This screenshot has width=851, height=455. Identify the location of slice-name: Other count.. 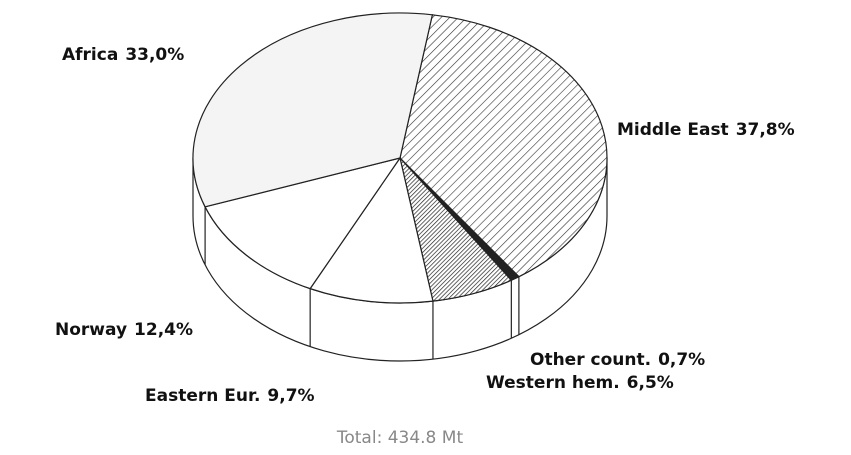
(590, 360).